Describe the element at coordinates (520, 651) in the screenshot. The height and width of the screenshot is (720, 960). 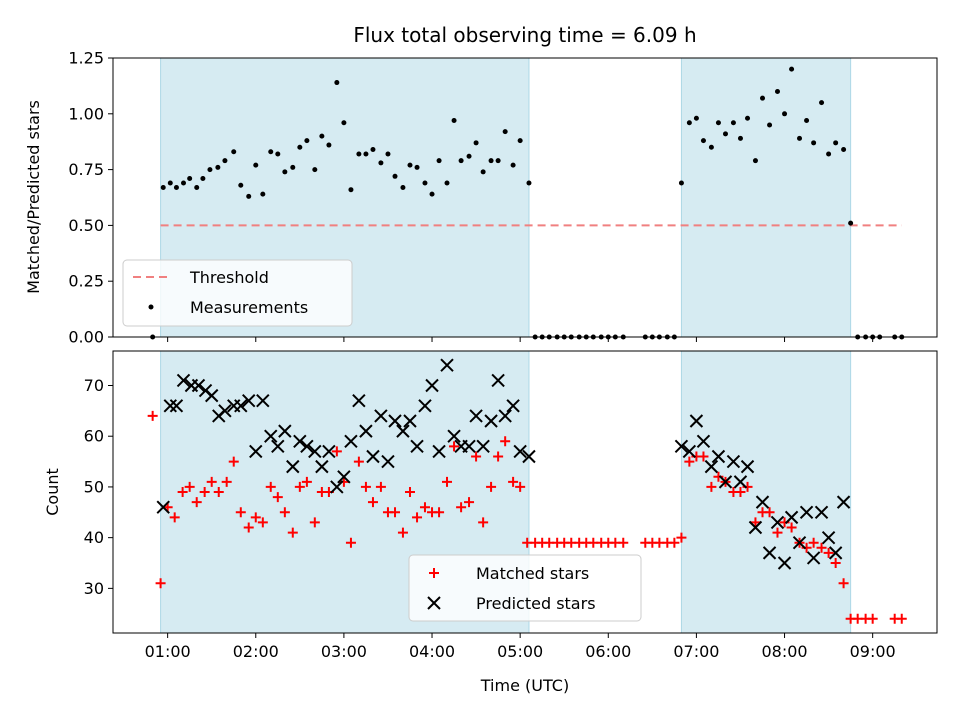
I see `x-tick-label: 05:00` at that location.